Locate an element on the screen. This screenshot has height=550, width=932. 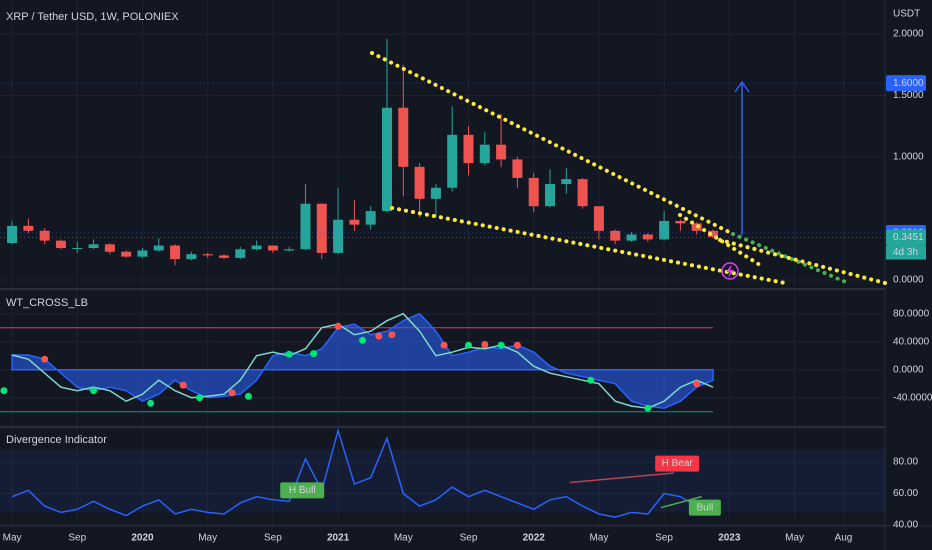
axis-unit: USDT is located at coordinates (906, 14).